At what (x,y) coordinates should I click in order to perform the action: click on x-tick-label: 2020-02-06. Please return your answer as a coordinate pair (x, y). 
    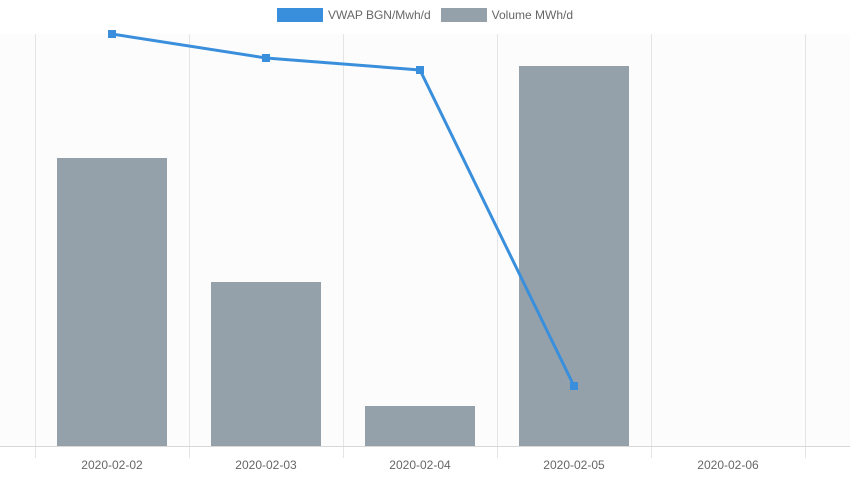
    Looking at the image, I should click on (728, 465).